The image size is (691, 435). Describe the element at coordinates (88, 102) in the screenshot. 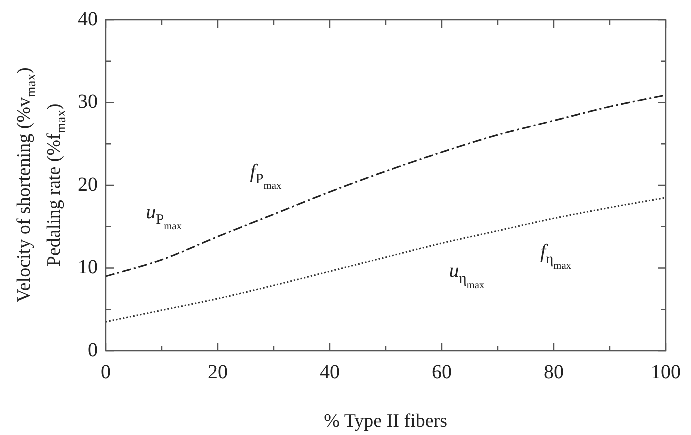

I see `y-tick-label: 30` at that location.